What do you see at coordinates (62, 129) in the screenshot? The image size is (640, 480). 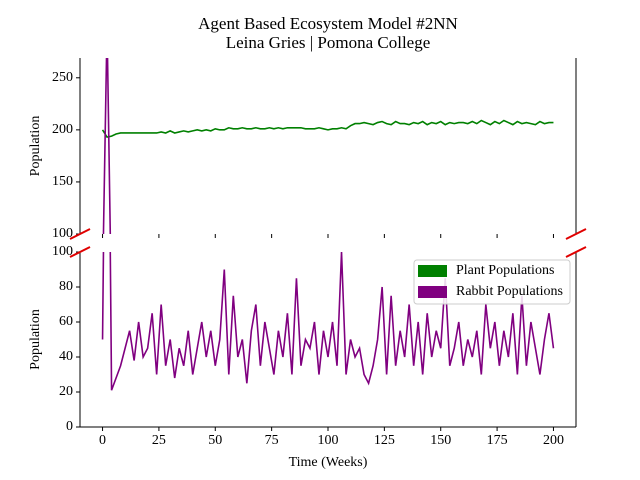 I see `y-tick-label: 200` at bounding box center [62, 129].